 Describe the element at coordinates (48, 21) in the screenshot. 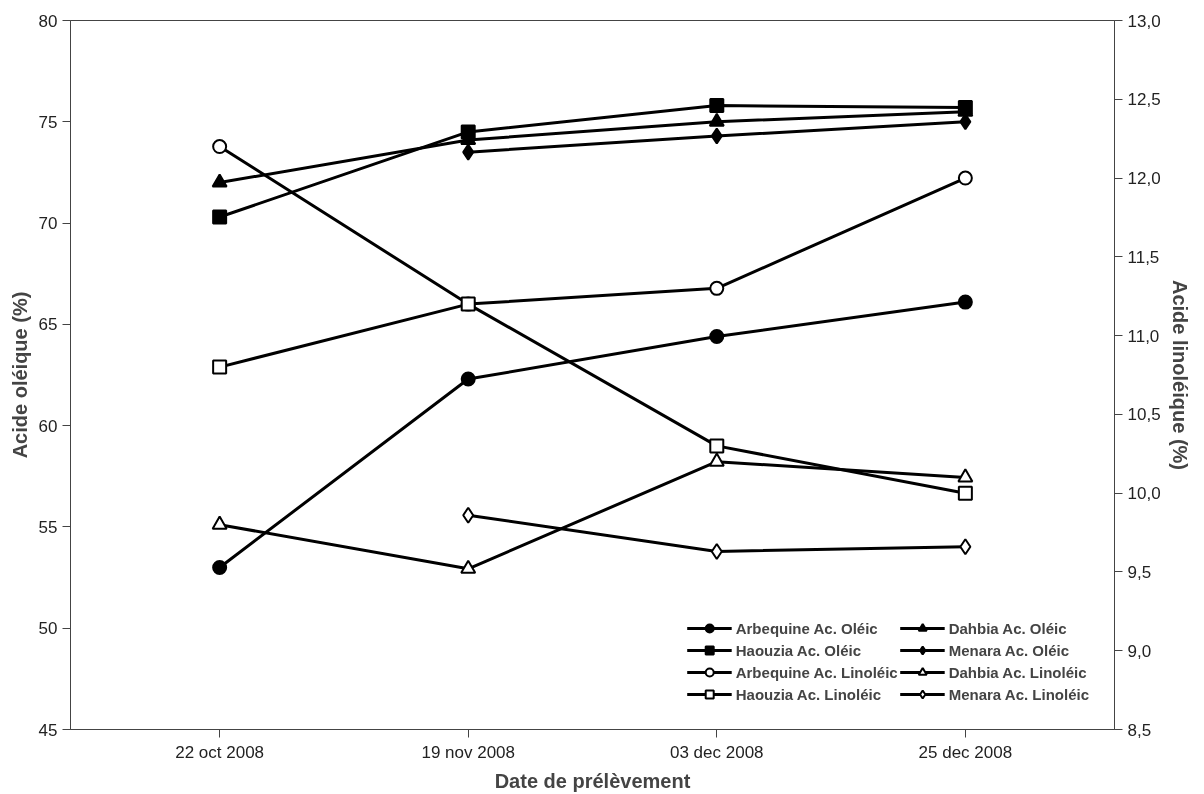

I see `y-tick-label: 80` at that location.